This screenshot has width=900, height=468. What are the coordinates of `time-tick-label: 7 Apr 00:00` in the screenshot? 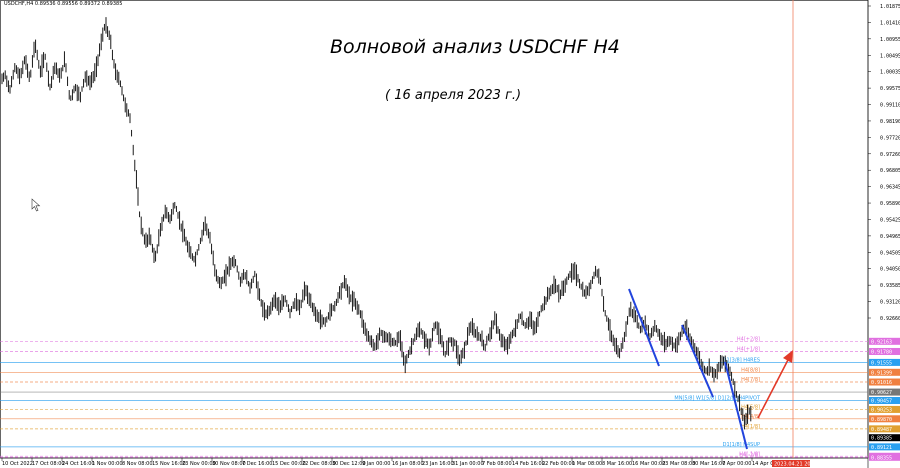 It's located at (736, 464).